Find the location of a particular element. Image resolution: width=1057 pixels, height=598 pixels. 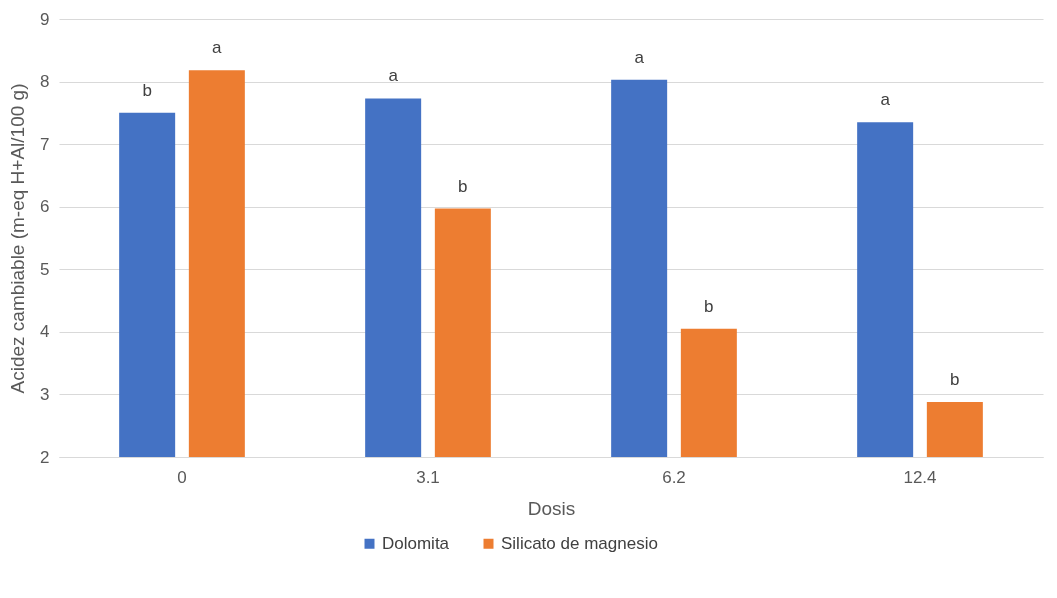

y-tick-label: 5 is located at coordinates (45, 269).